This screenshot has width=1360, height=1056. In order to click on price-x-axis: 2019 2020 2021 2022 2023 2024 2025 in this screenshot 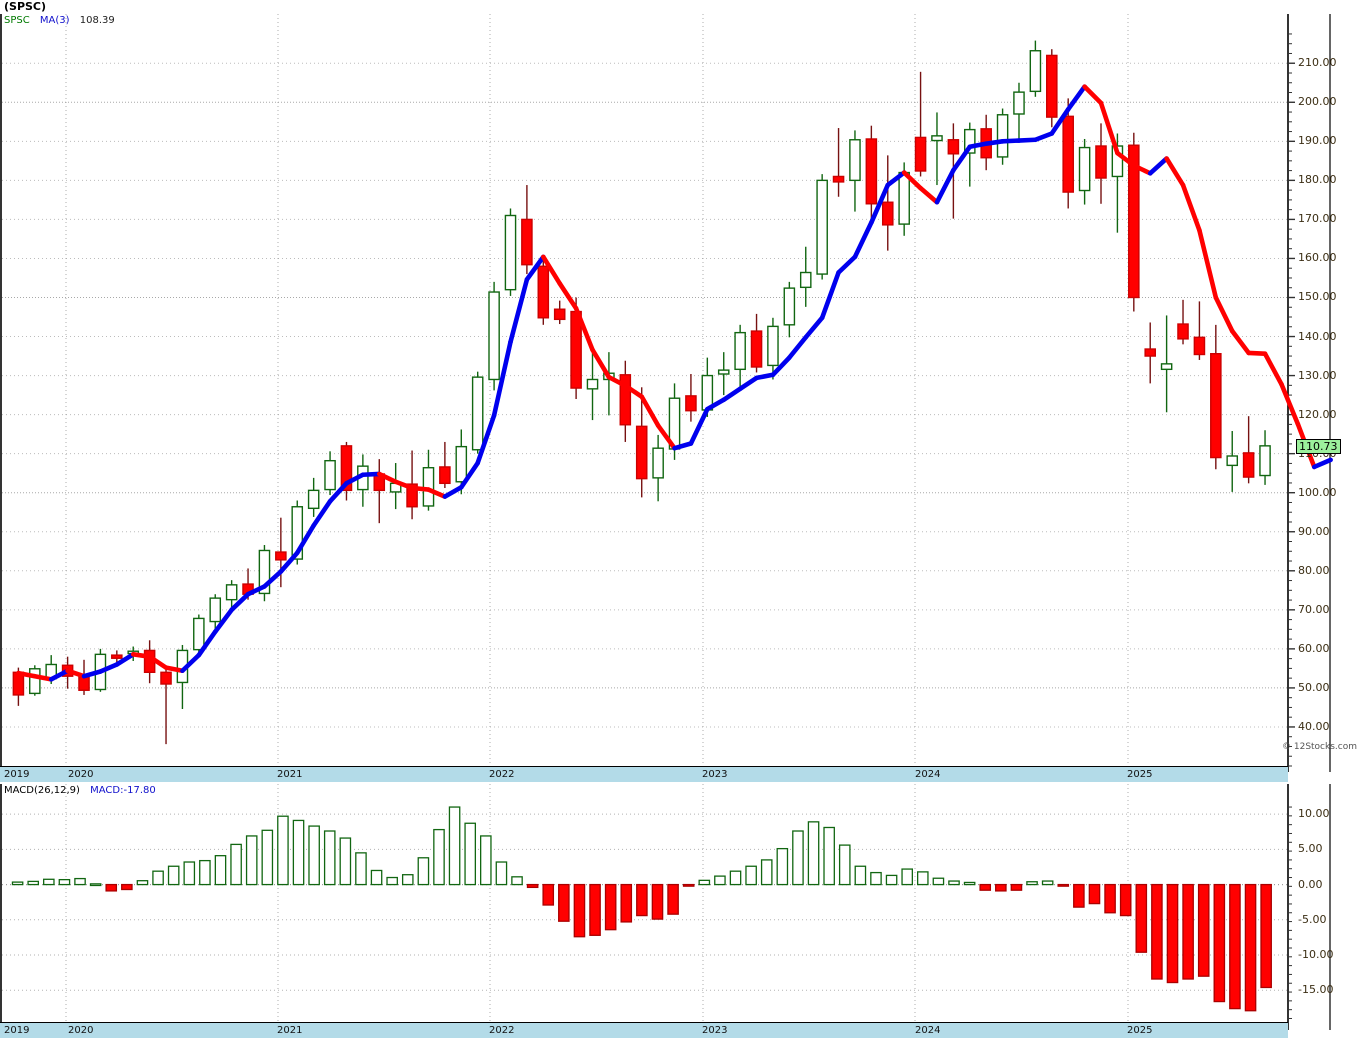, I will do `click(644, 774)`.